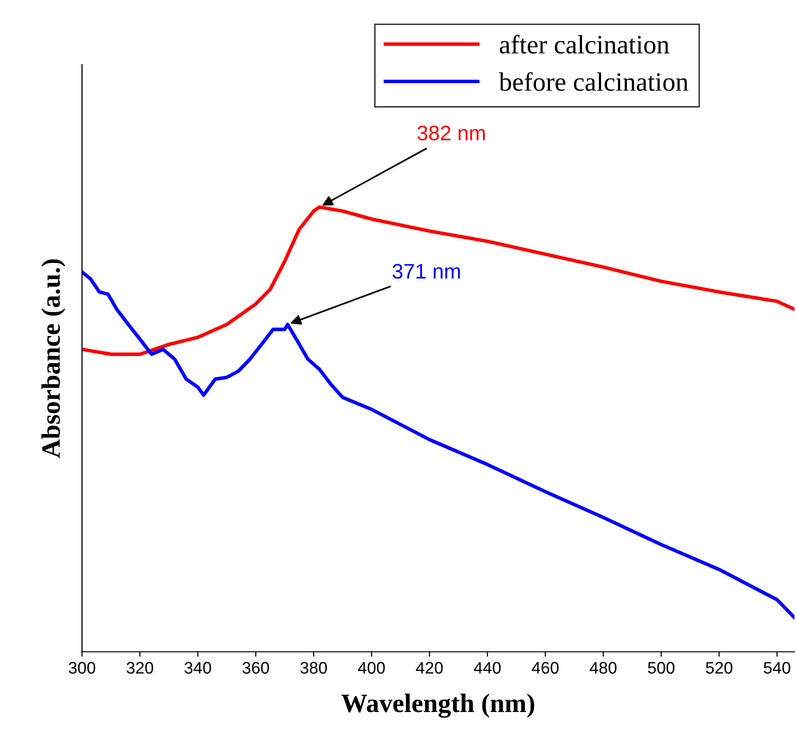 The width and height of the screenshot is (796, 744). I want to click on x-tick-label: 320, so click(140, 668).